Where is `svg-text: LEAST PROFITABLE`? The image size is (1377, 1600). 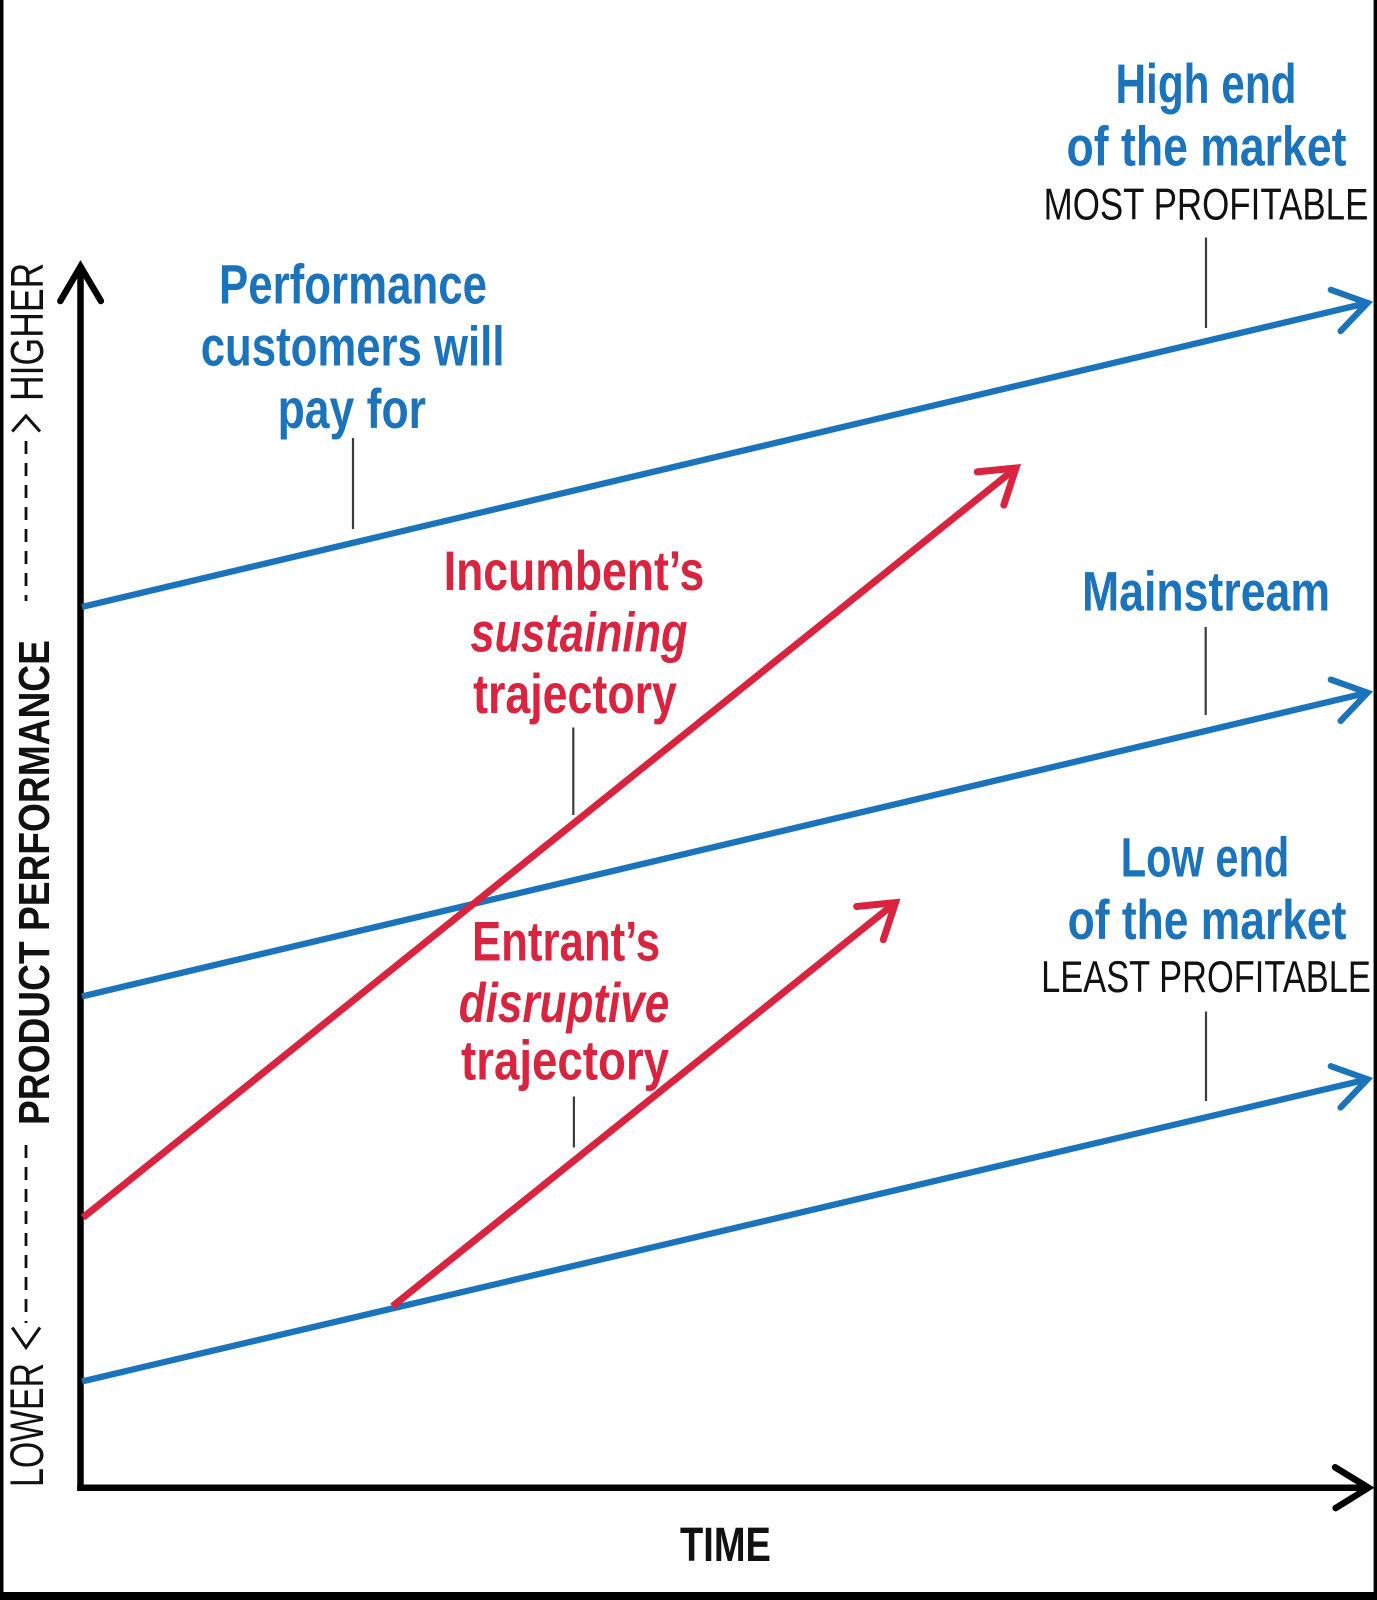
svg-text: LEAST PROFITABLE is located at coordinates (1206, 977).